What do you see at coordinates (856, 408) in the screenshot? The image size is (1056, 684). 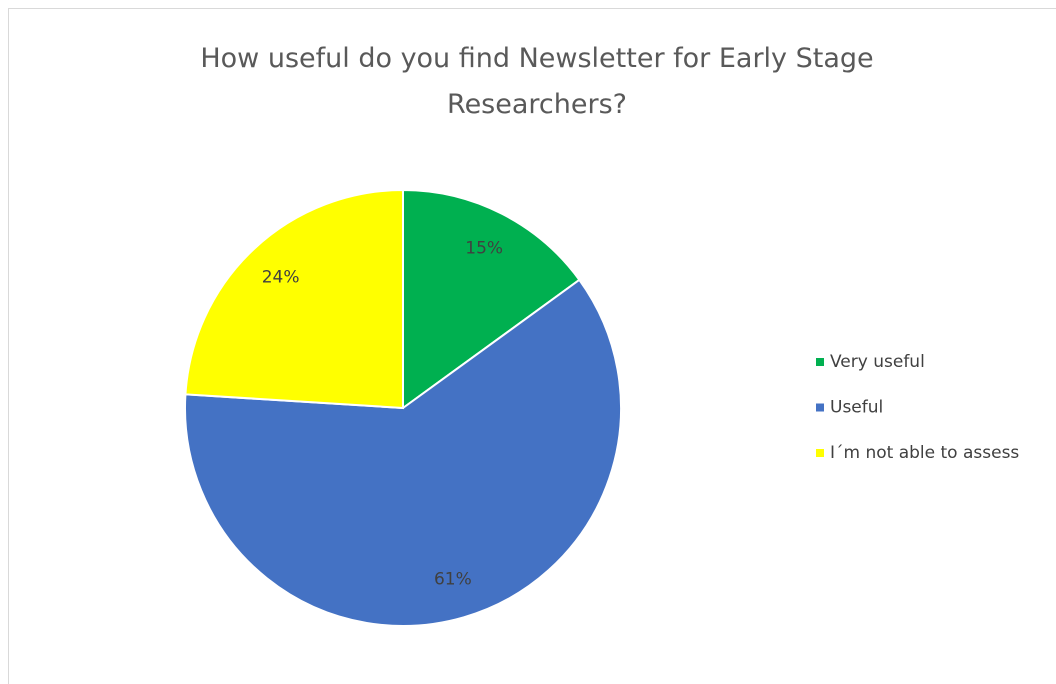 I see `legend-label: Useful` at bounding box center [856, 408].